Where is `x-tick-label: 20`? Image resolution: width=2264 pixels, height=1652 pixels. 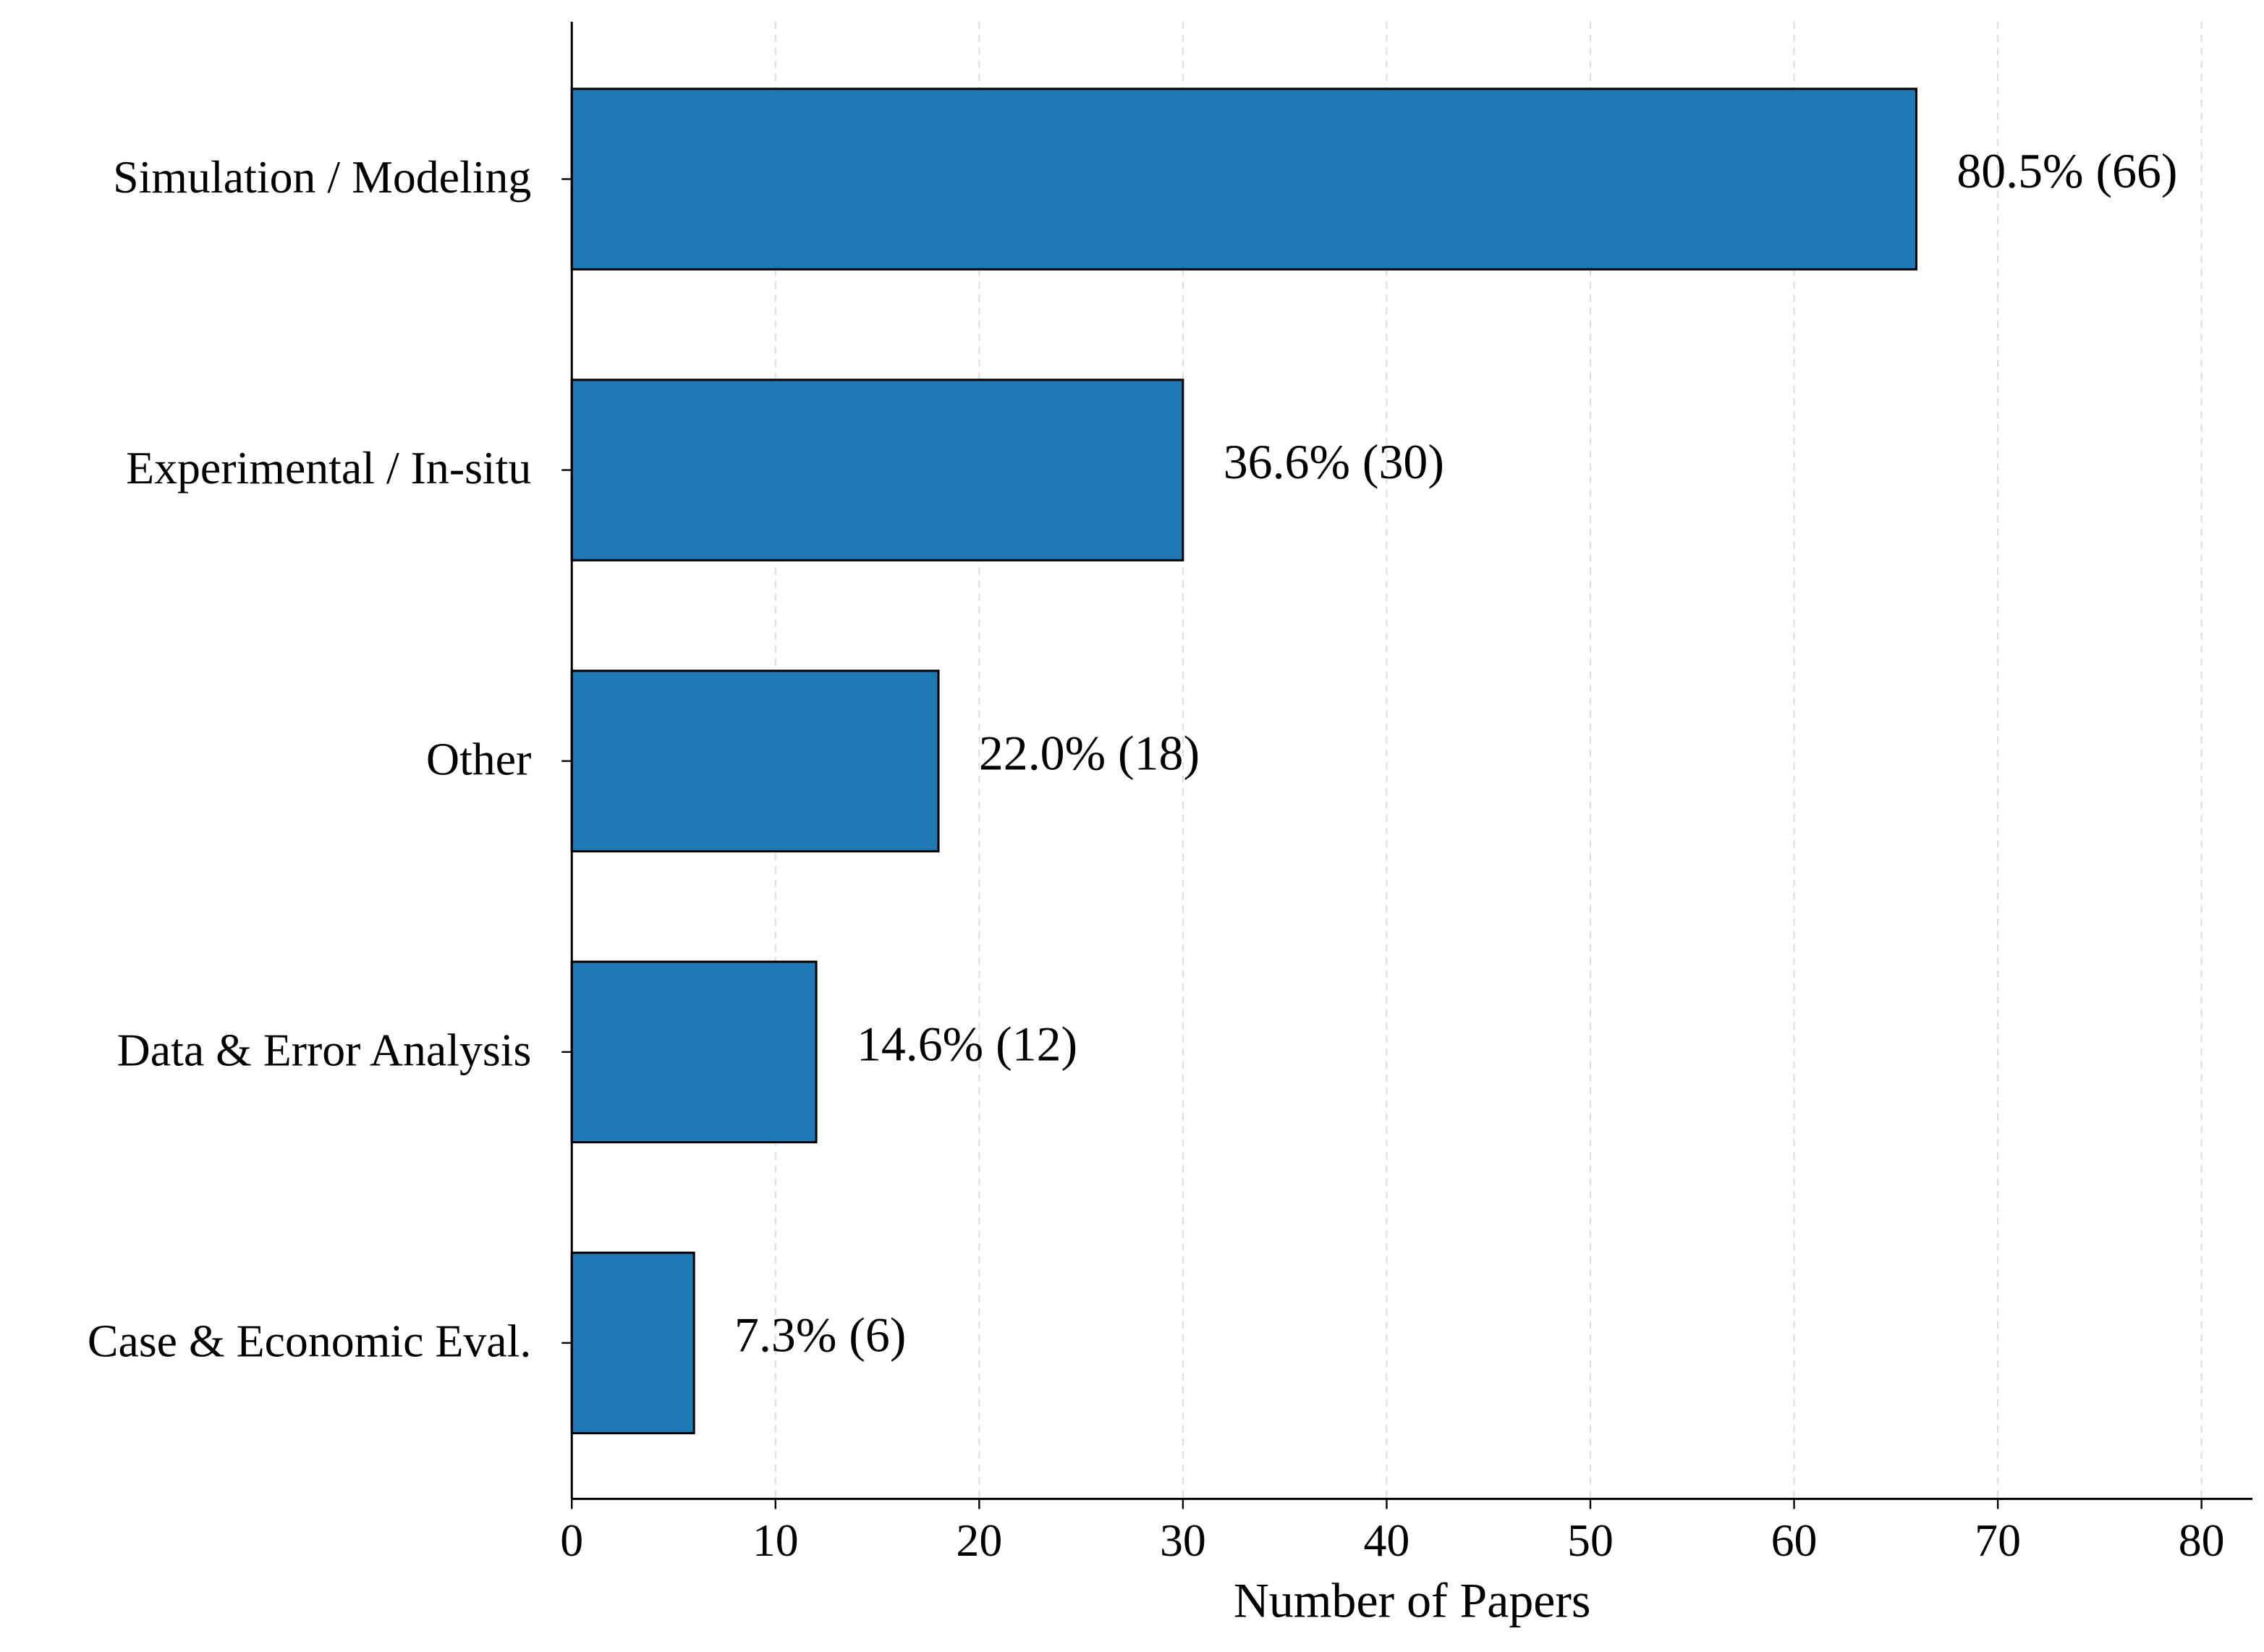 x-tick-label: 20 is located at coordinates (979, 1540).